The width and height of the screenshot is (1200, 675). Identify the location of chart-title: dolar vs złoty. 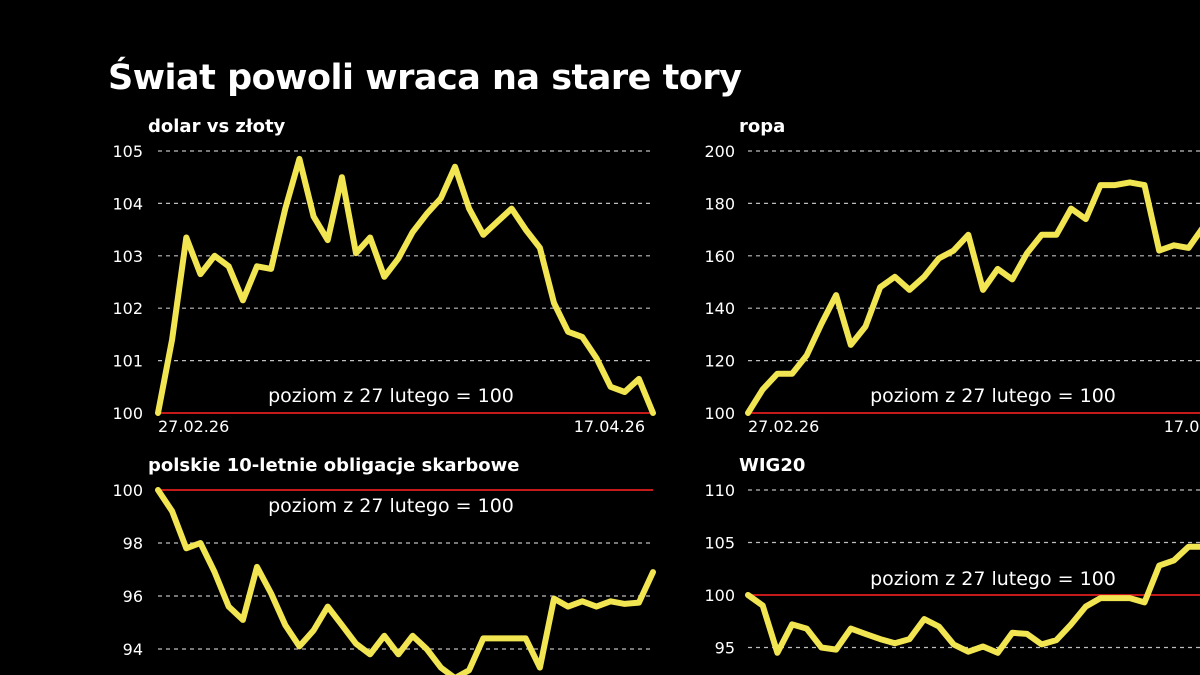
(217, 126).